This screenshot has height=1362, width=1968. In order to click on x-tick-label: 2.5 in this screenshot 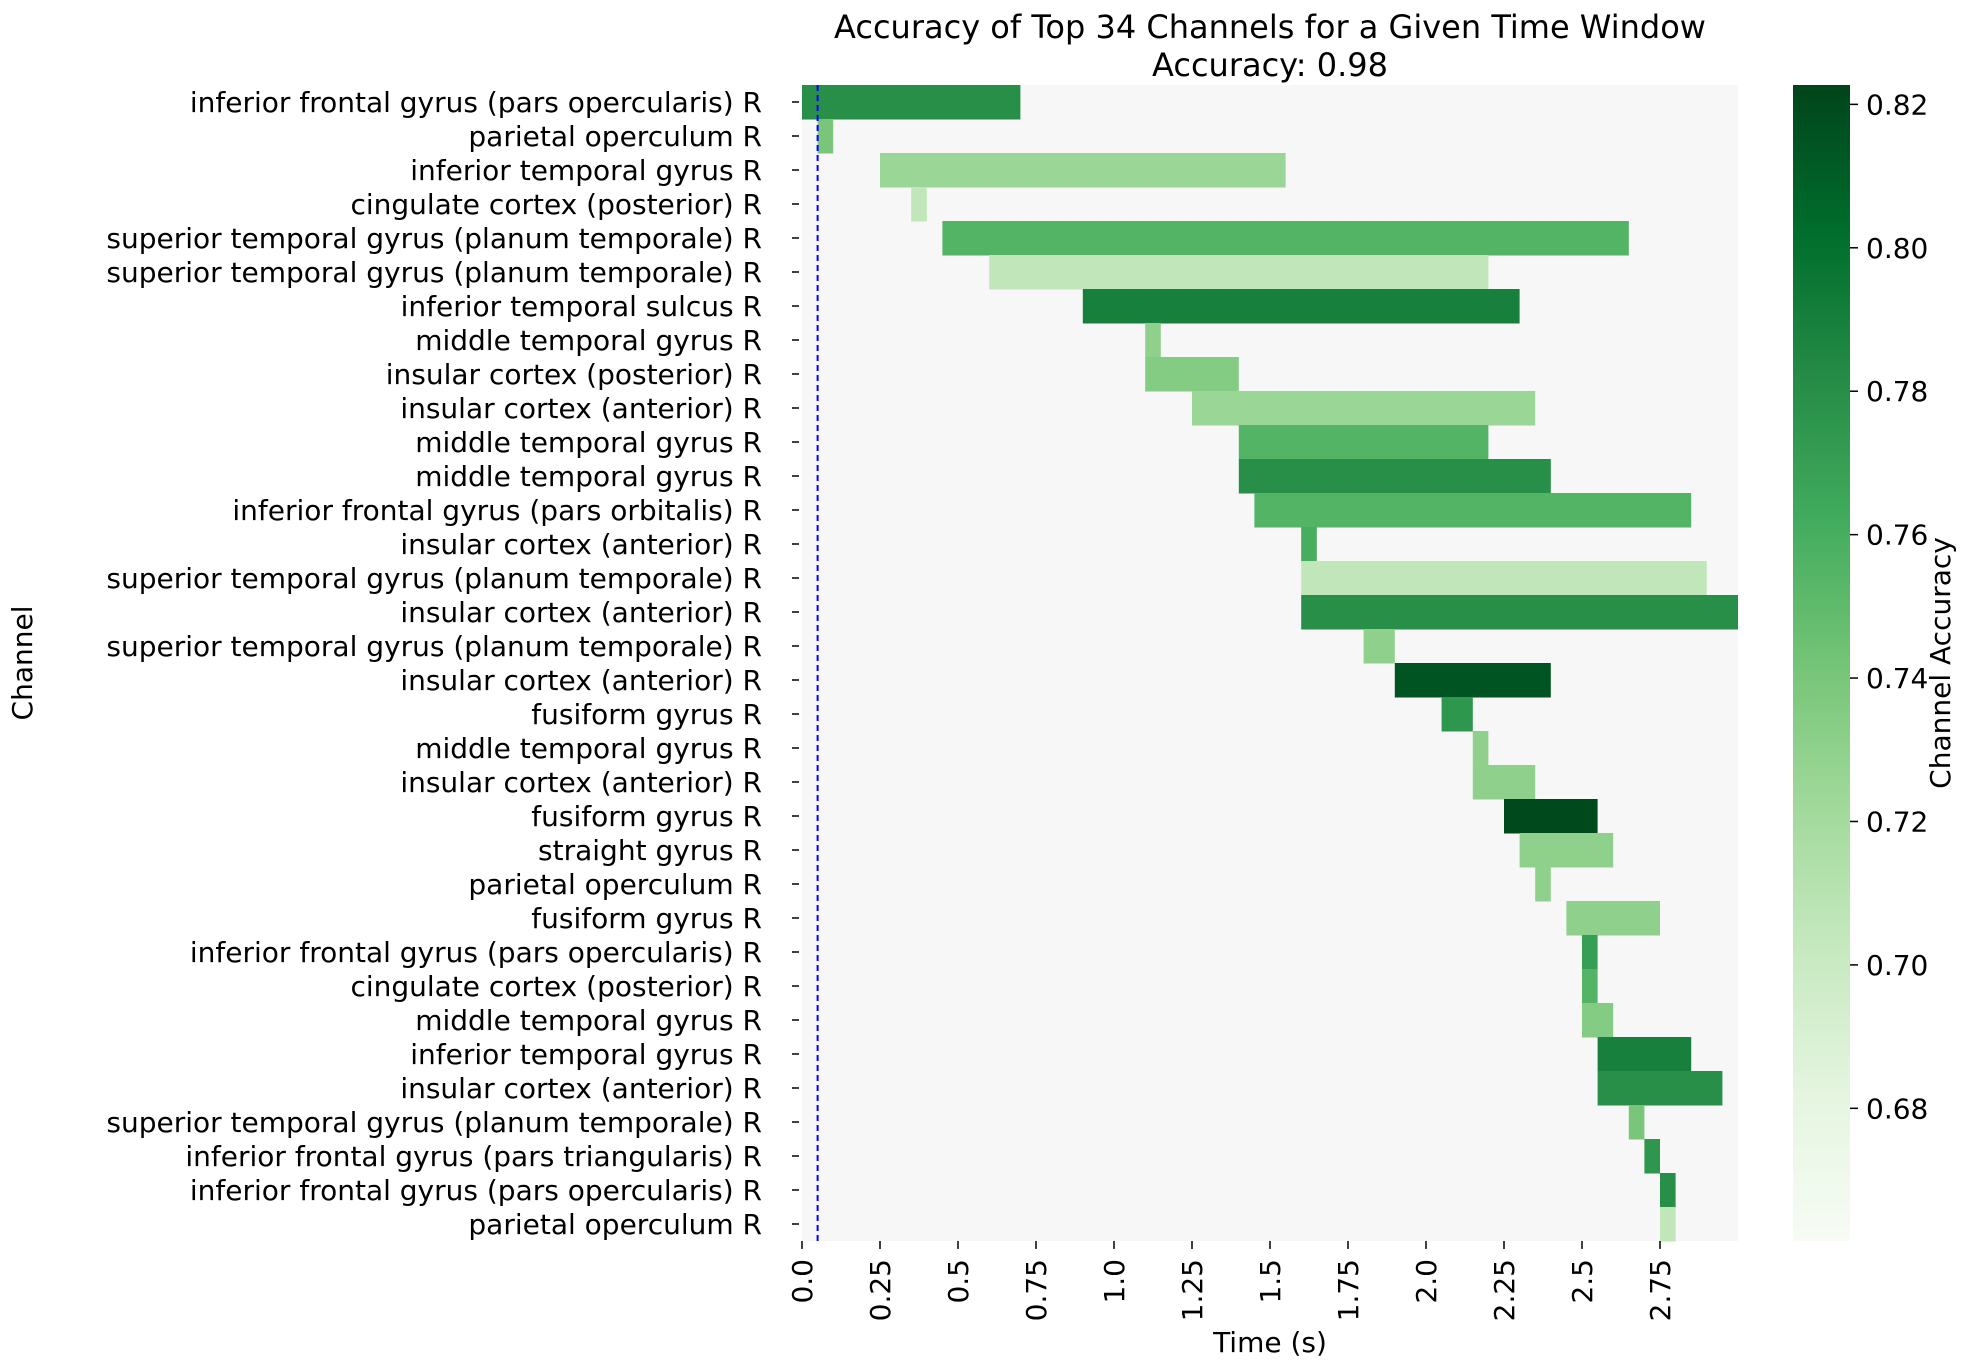, I will do `click(1582, 1281)`.